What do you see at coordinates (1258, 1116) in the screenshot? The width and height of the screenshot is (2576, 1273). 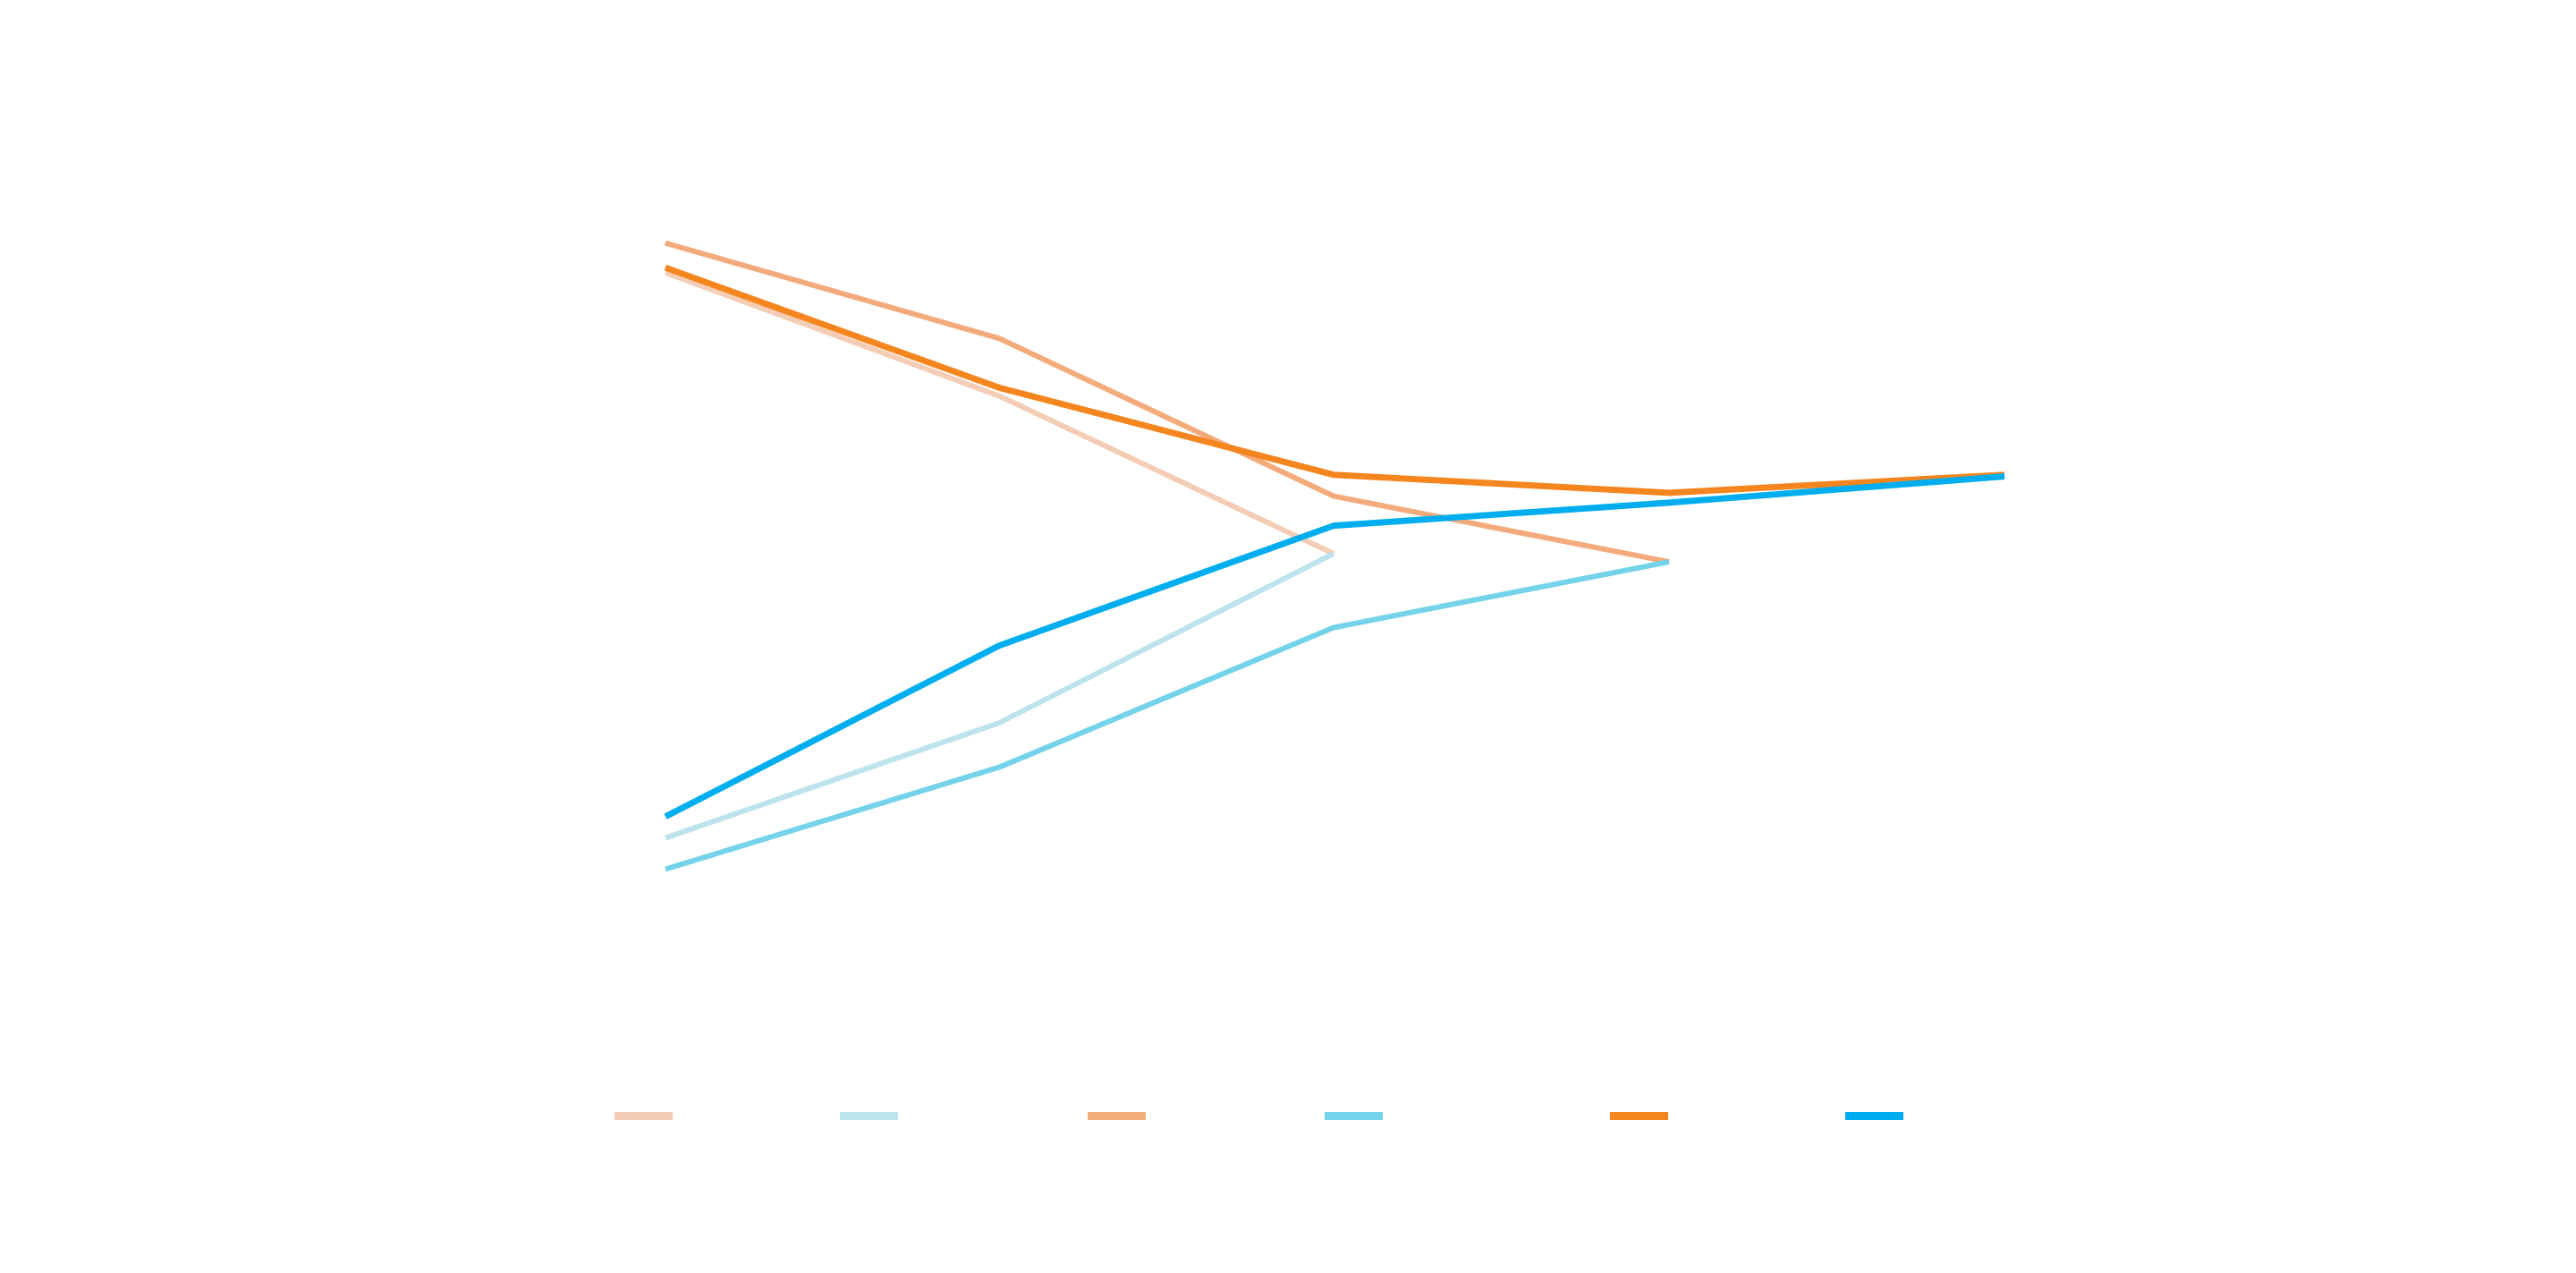 I see `legend` at bounding box center [1258, 1116].